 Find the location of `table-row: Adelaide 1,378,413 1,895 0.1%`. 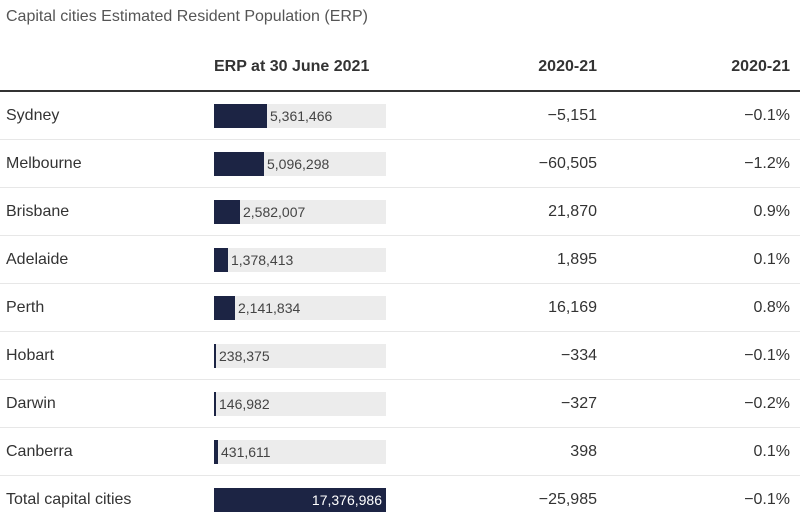

table-row: Adelaide 1,378,413 1,895 0.1% is located at coordinates (400, 260).